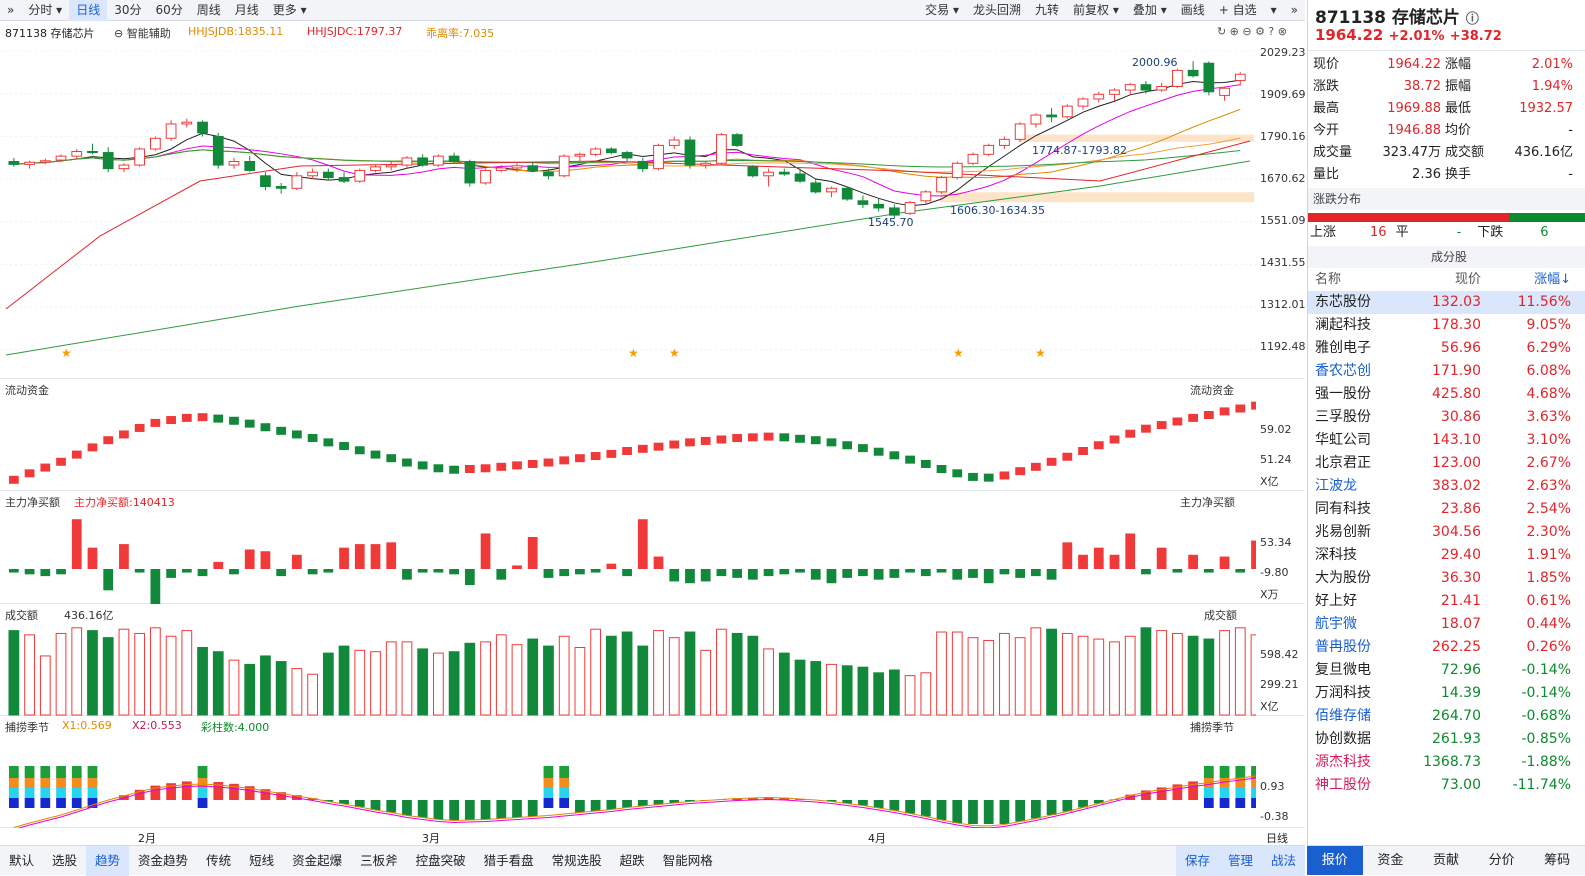 The width and height of the screenshot is (1585, 876). Describe the element at coordinates (1552, 279) in the screenshot. I see `col-pct: 涨幅↓` at that location.